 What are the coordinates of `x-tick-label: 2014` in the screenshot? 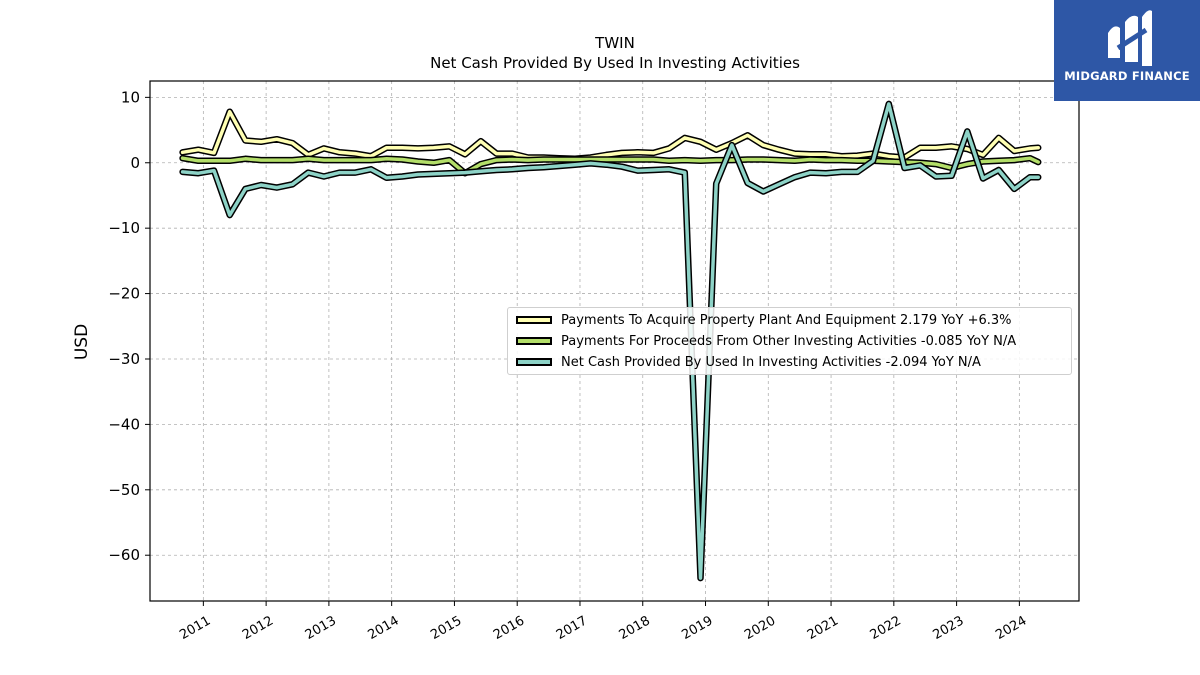 It's located at (384, 628).